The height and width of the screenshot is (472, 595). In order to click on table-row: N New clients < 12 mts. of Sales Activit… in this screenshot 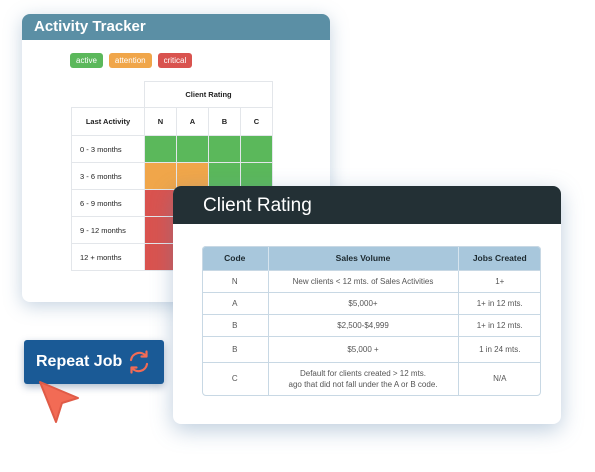, I will do `click(371, 280)`.